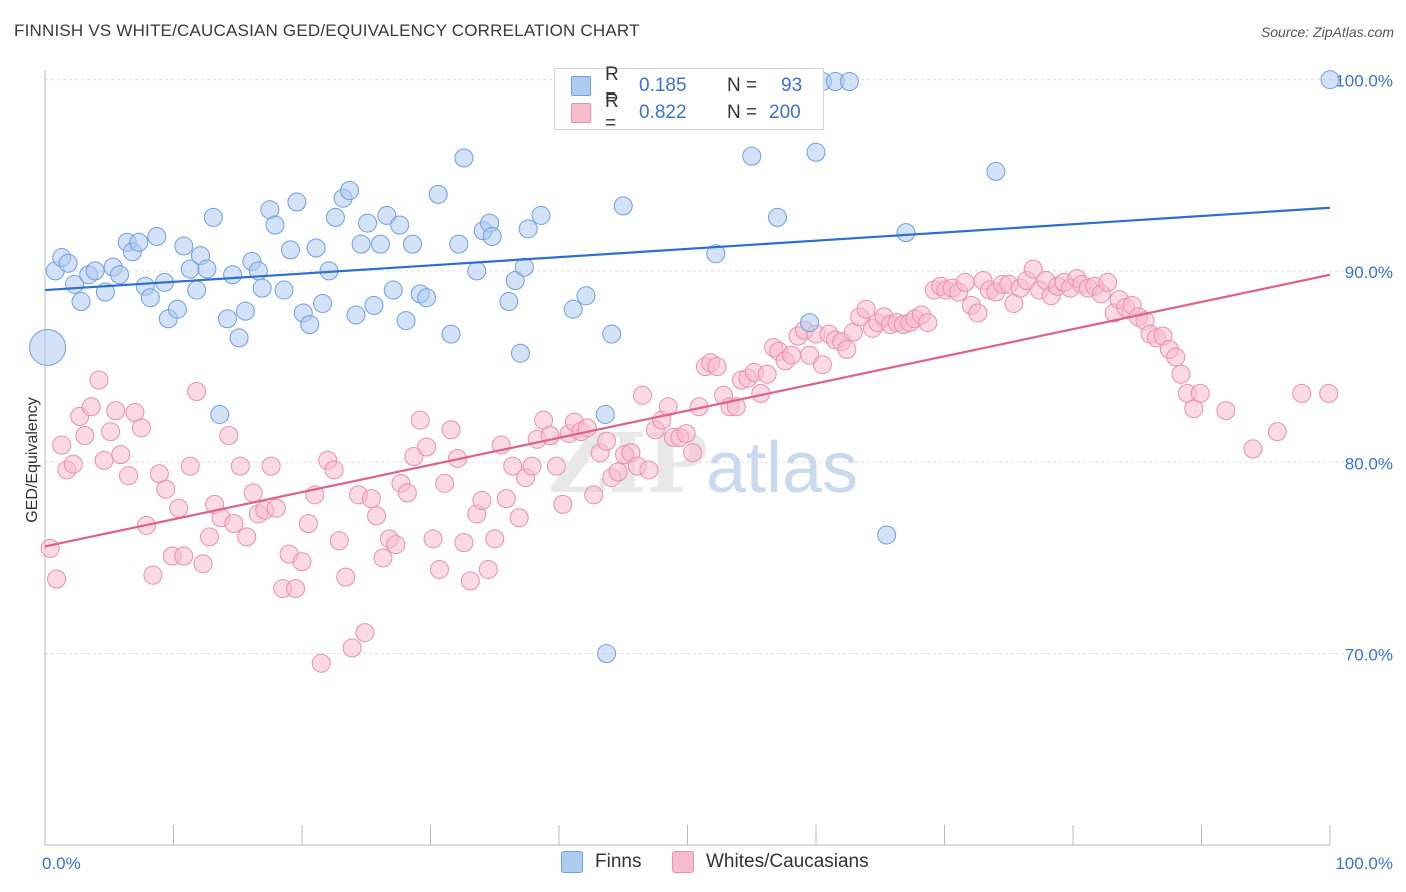 The image size is (1406, 892). I want to click on finns-legend-swatch, so click(572, 862).